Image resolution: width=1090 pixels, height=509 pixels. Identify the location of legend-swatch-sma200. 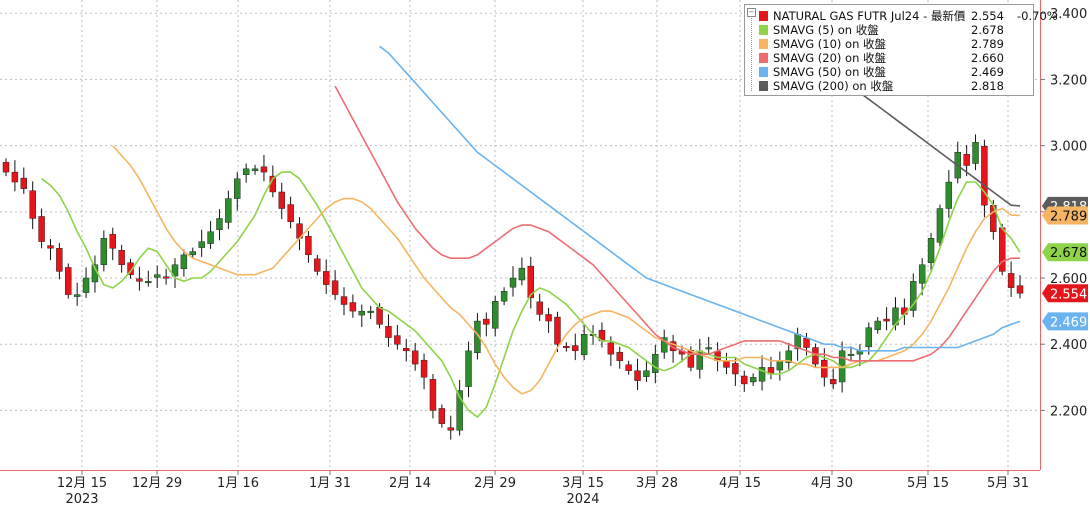
(763, 86).